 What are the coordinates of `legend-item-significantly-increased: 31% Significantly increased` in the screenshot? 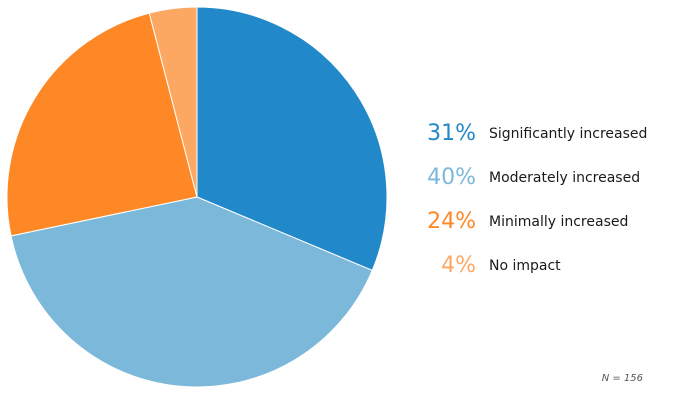 It's located at (535, 134).